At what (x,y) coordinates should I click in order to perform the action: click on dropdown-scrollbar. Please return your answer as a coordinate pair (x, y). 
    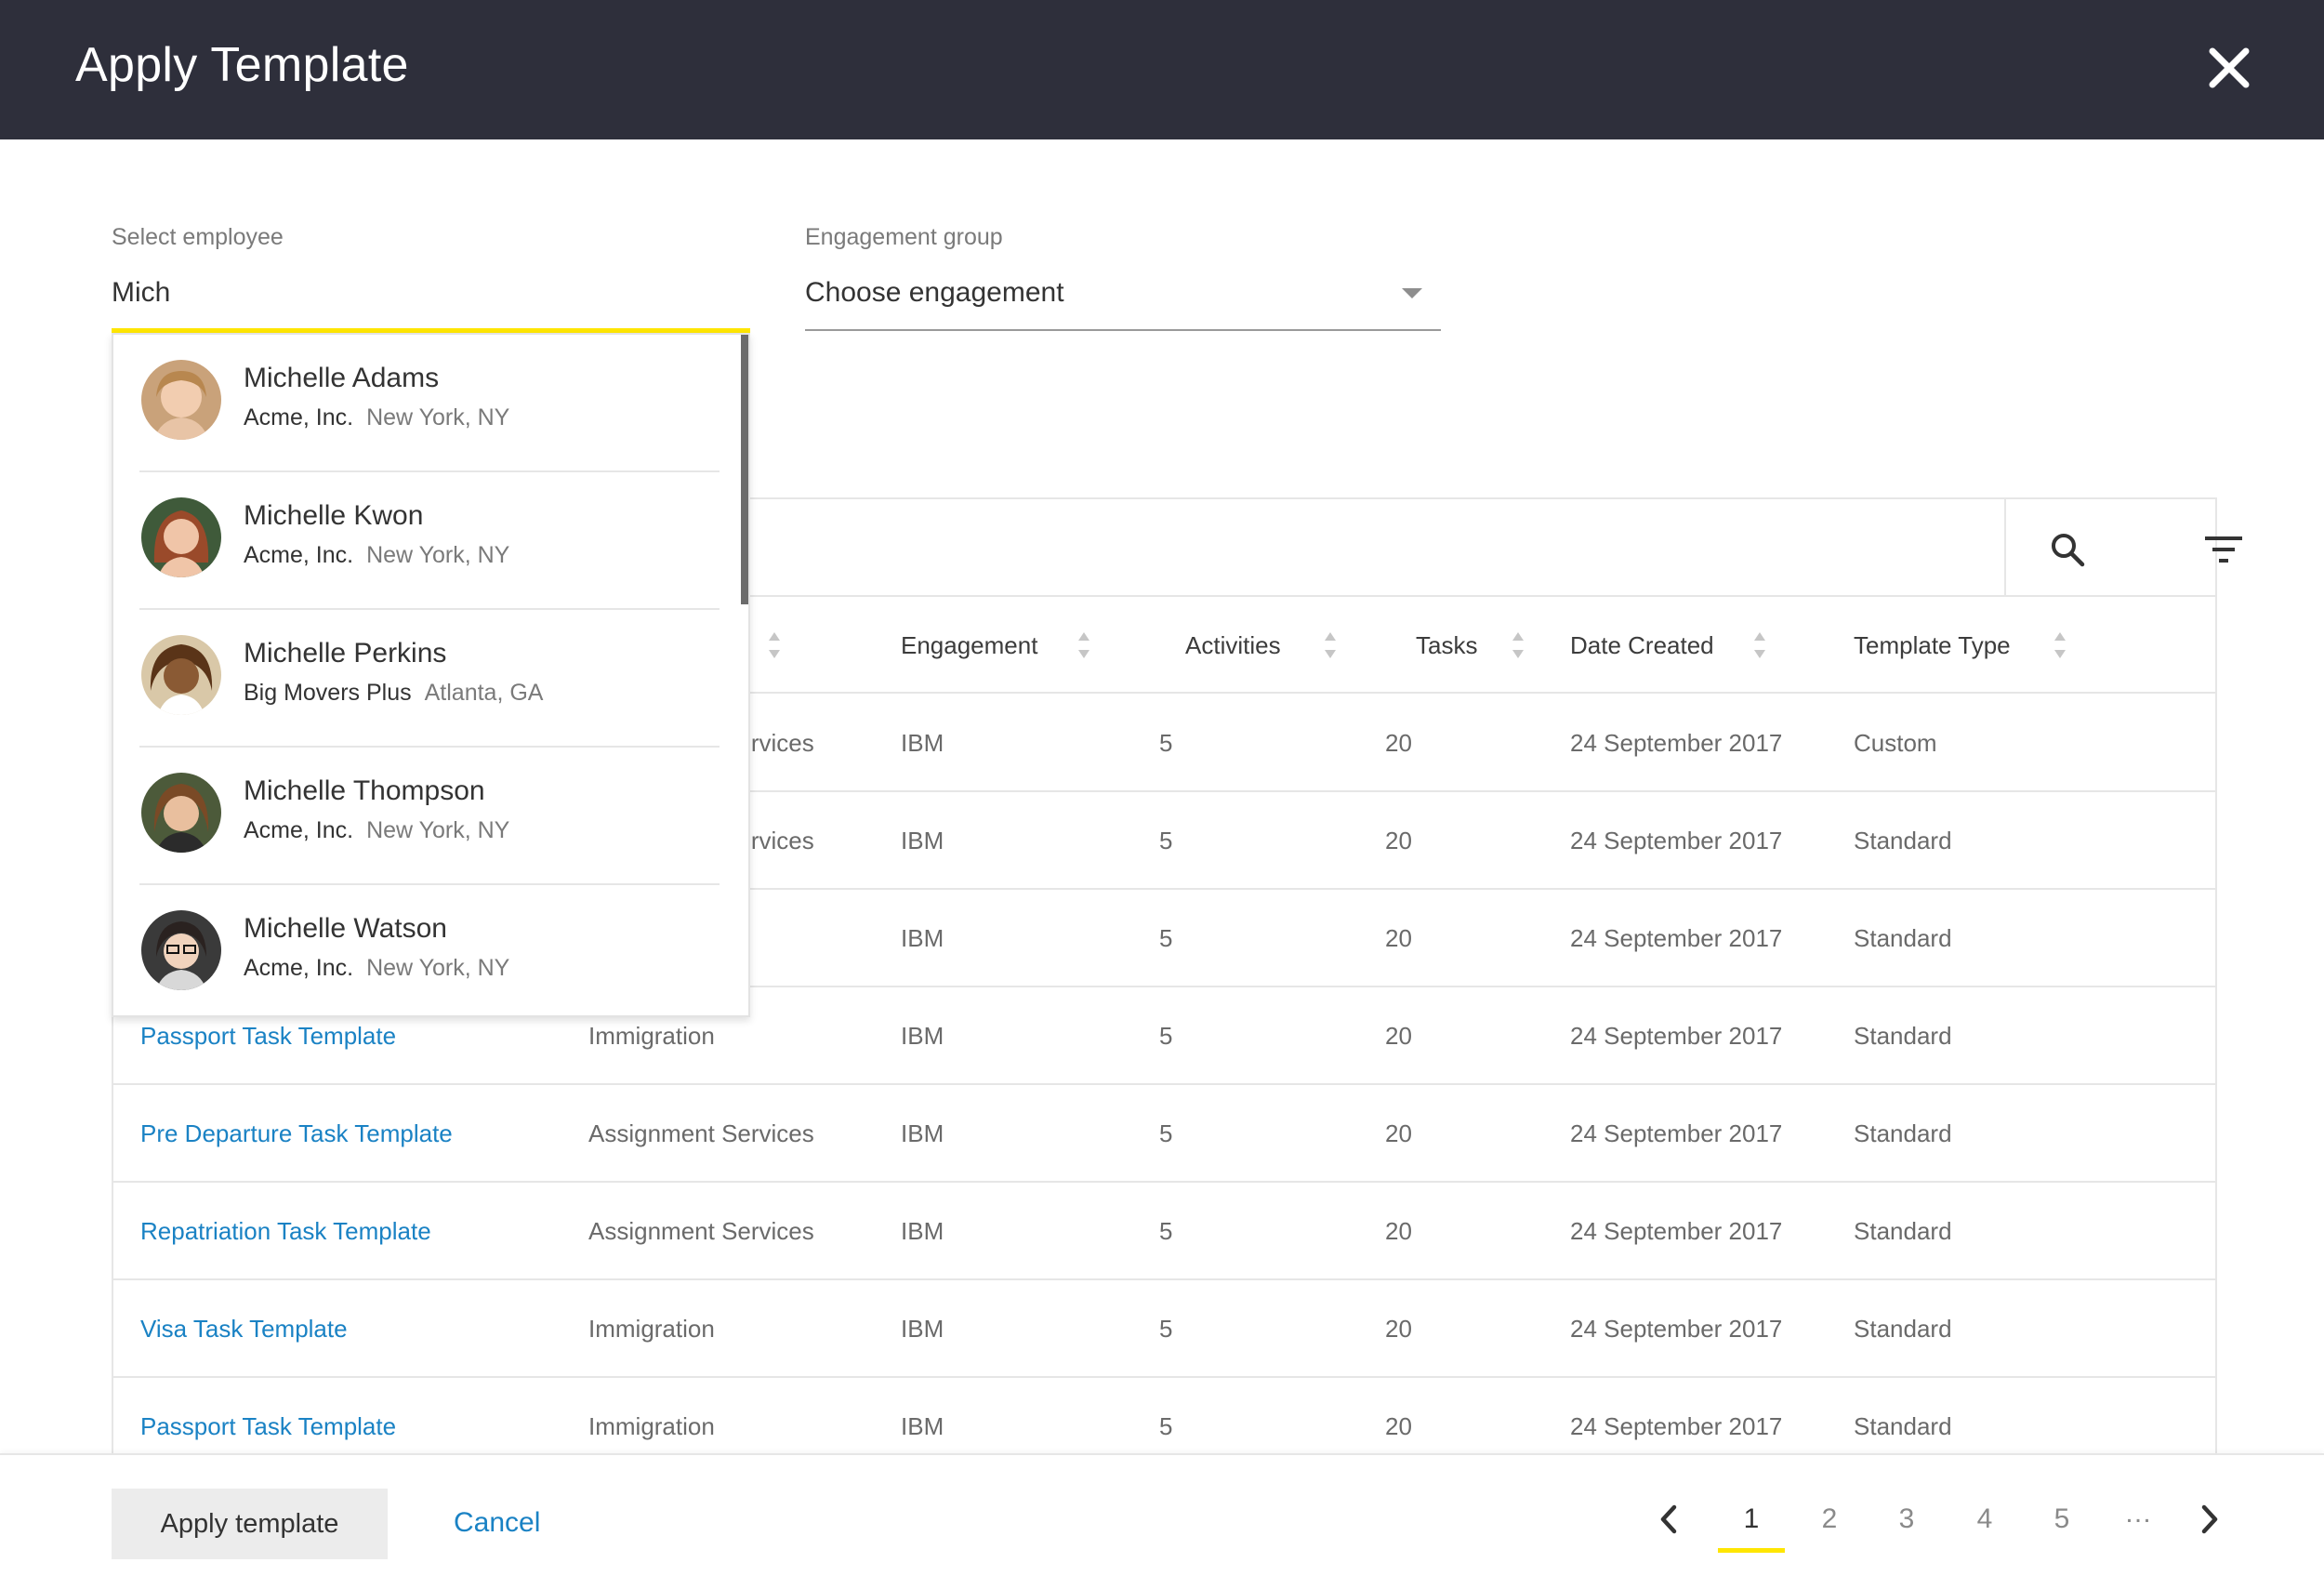
    Looking at the image, I should click on (744, 469).